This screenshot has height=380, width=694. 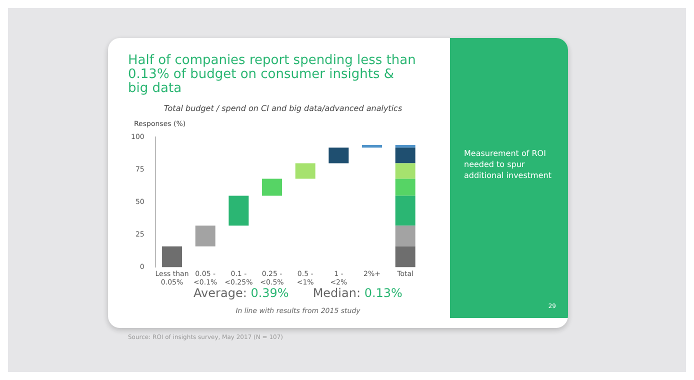 I want to click on text: Measurement of ROI needed to spur additional investment, so click(x=508, y=164).